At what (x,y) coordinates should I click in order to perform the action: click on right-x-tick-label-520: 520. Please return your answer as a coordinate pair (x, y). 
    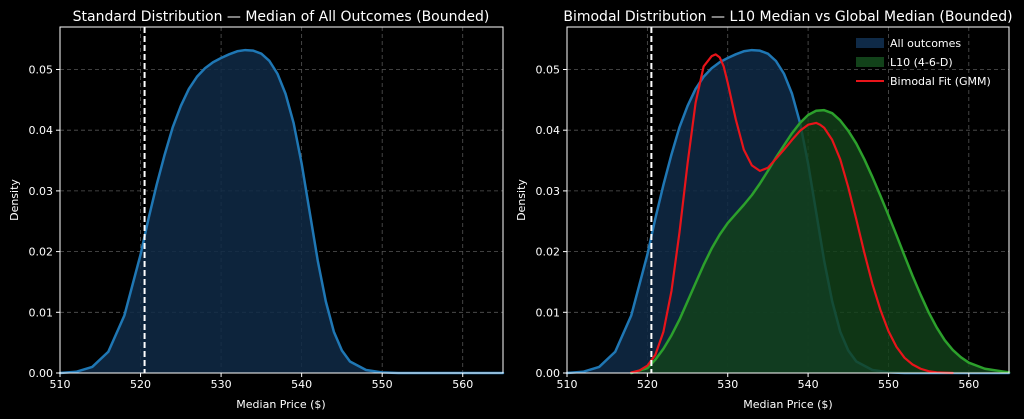
    Looking at the image, I should click on (647, 384).